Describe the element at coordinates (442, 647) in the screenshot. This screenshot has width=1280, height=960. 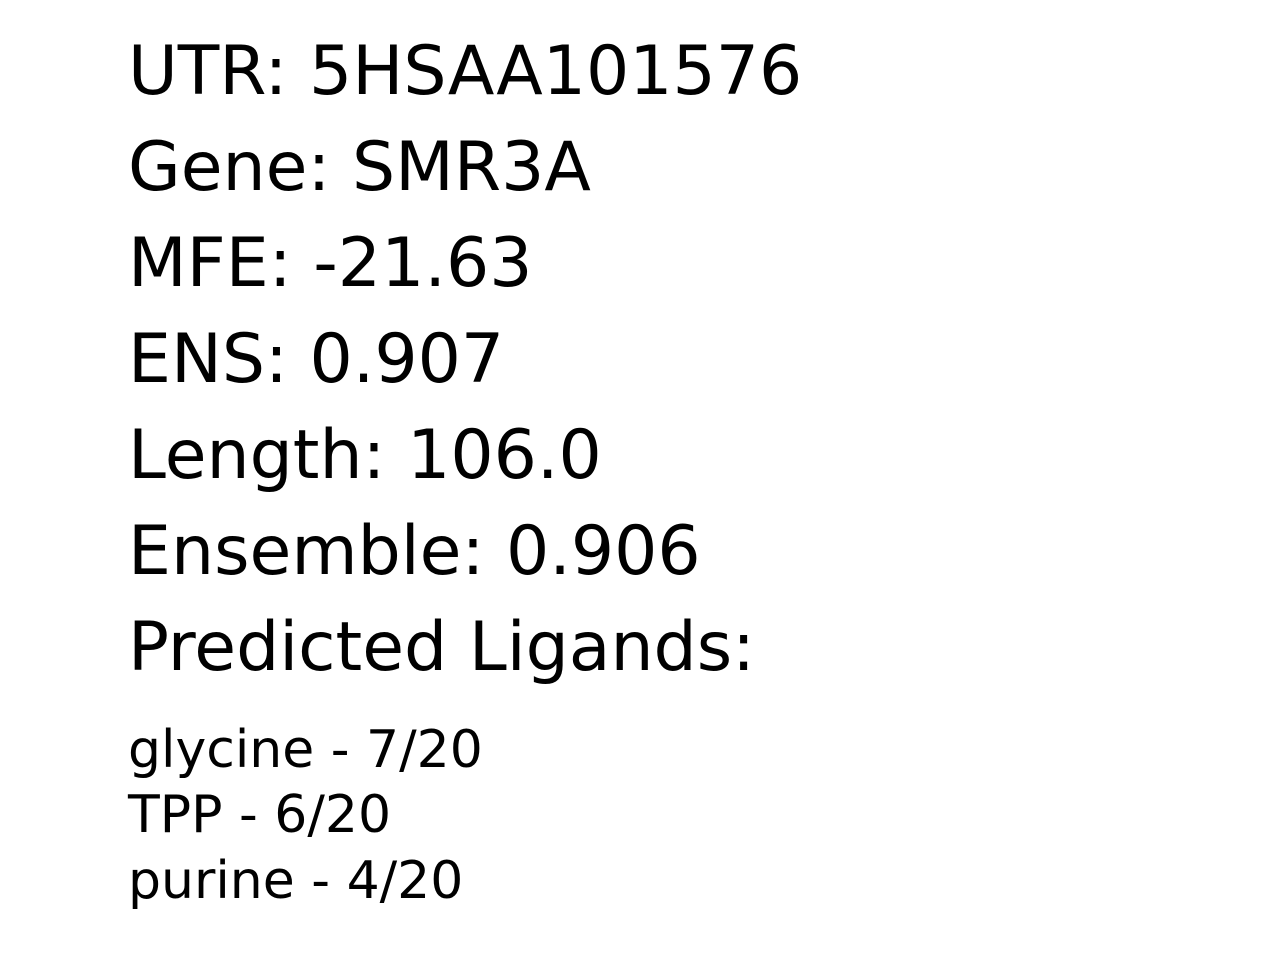
I see `predicted-ligands-heading: Predicted Ligands:` at that location.